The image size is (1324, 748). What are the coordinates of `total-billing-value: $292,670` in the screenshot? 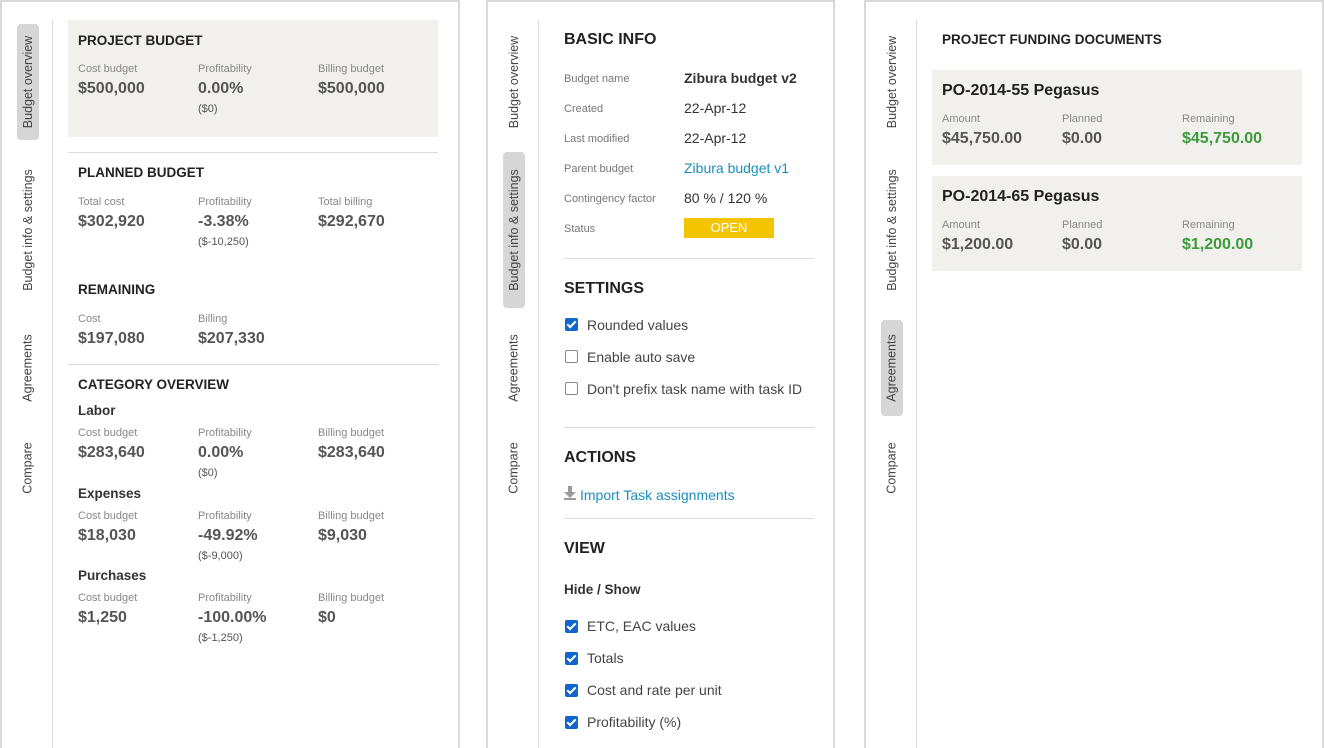 It's located at (351, 221).